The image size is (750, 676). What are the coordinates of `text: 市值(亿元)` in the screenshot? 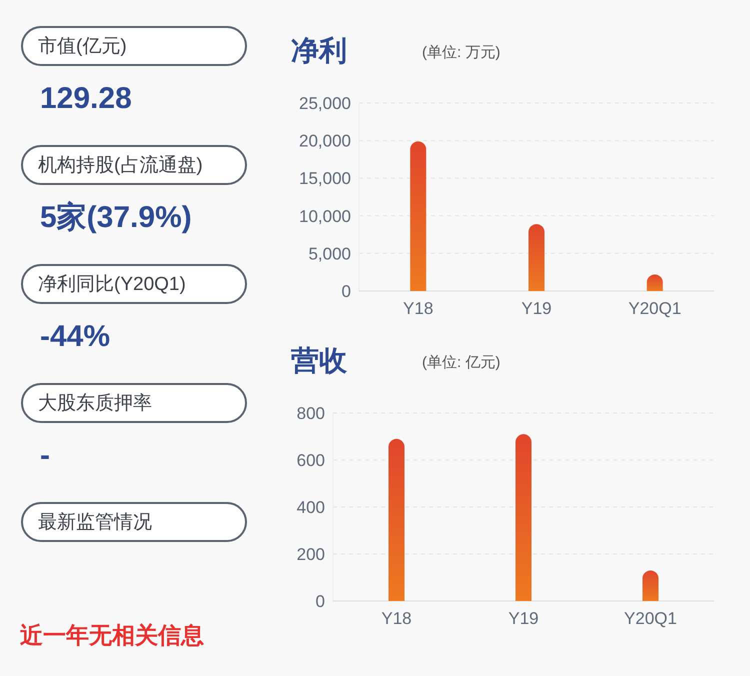 It's located at (82, 46).